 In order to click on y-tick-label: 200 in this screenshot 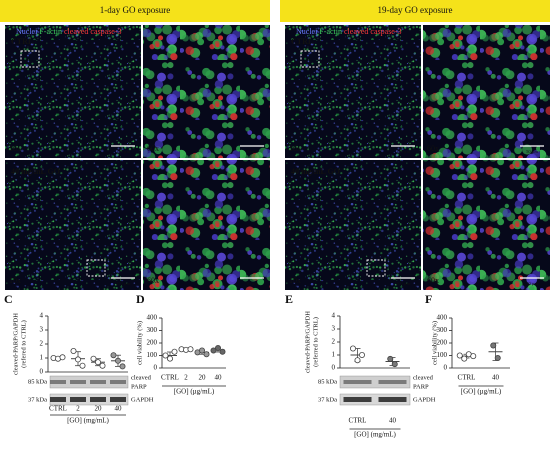, I will do `click(442, 343)`.